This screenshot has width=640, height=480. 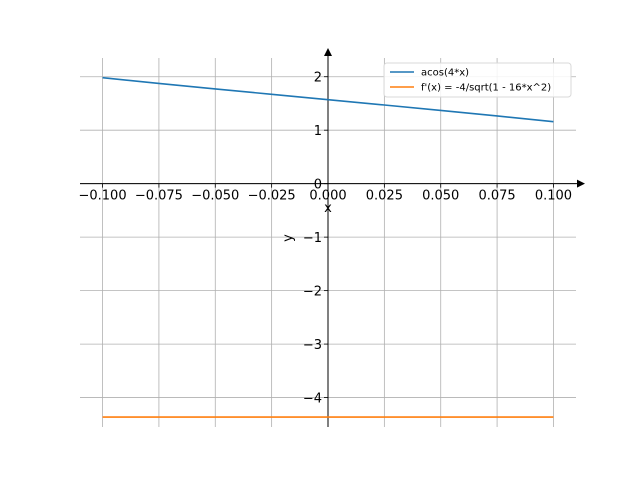 What do you see at coordinates (445, 73) in the screenshot?
I see `legend-label-1: acos(4*x)` at bounding box center [445, 73].